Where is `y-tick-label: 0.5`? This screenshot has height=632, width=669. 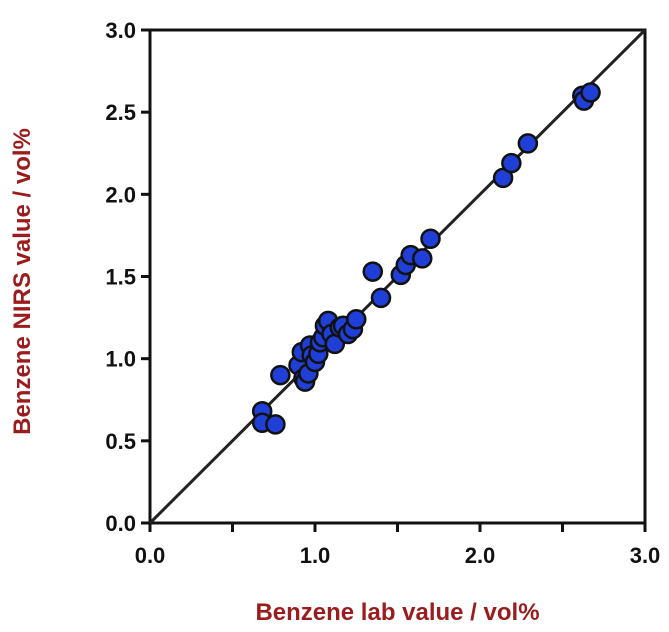
y-tick-label: 0.5 is located at coordinates (120, 441).